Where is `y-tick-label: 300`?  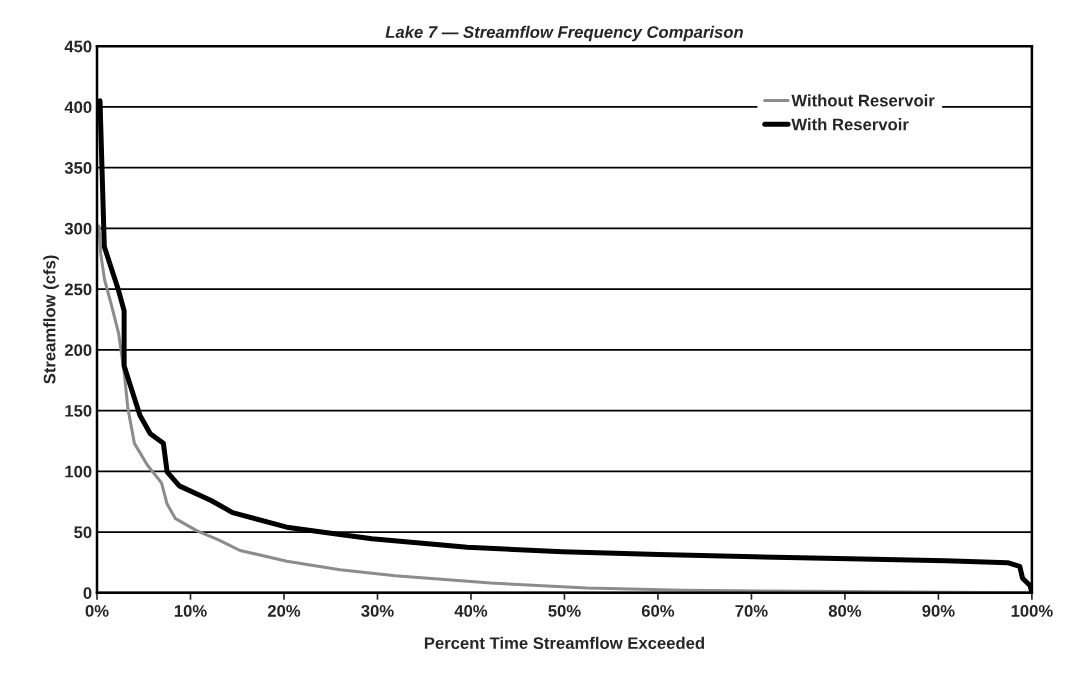
y-tick-label: 300 is located at coordinates (78, 228).